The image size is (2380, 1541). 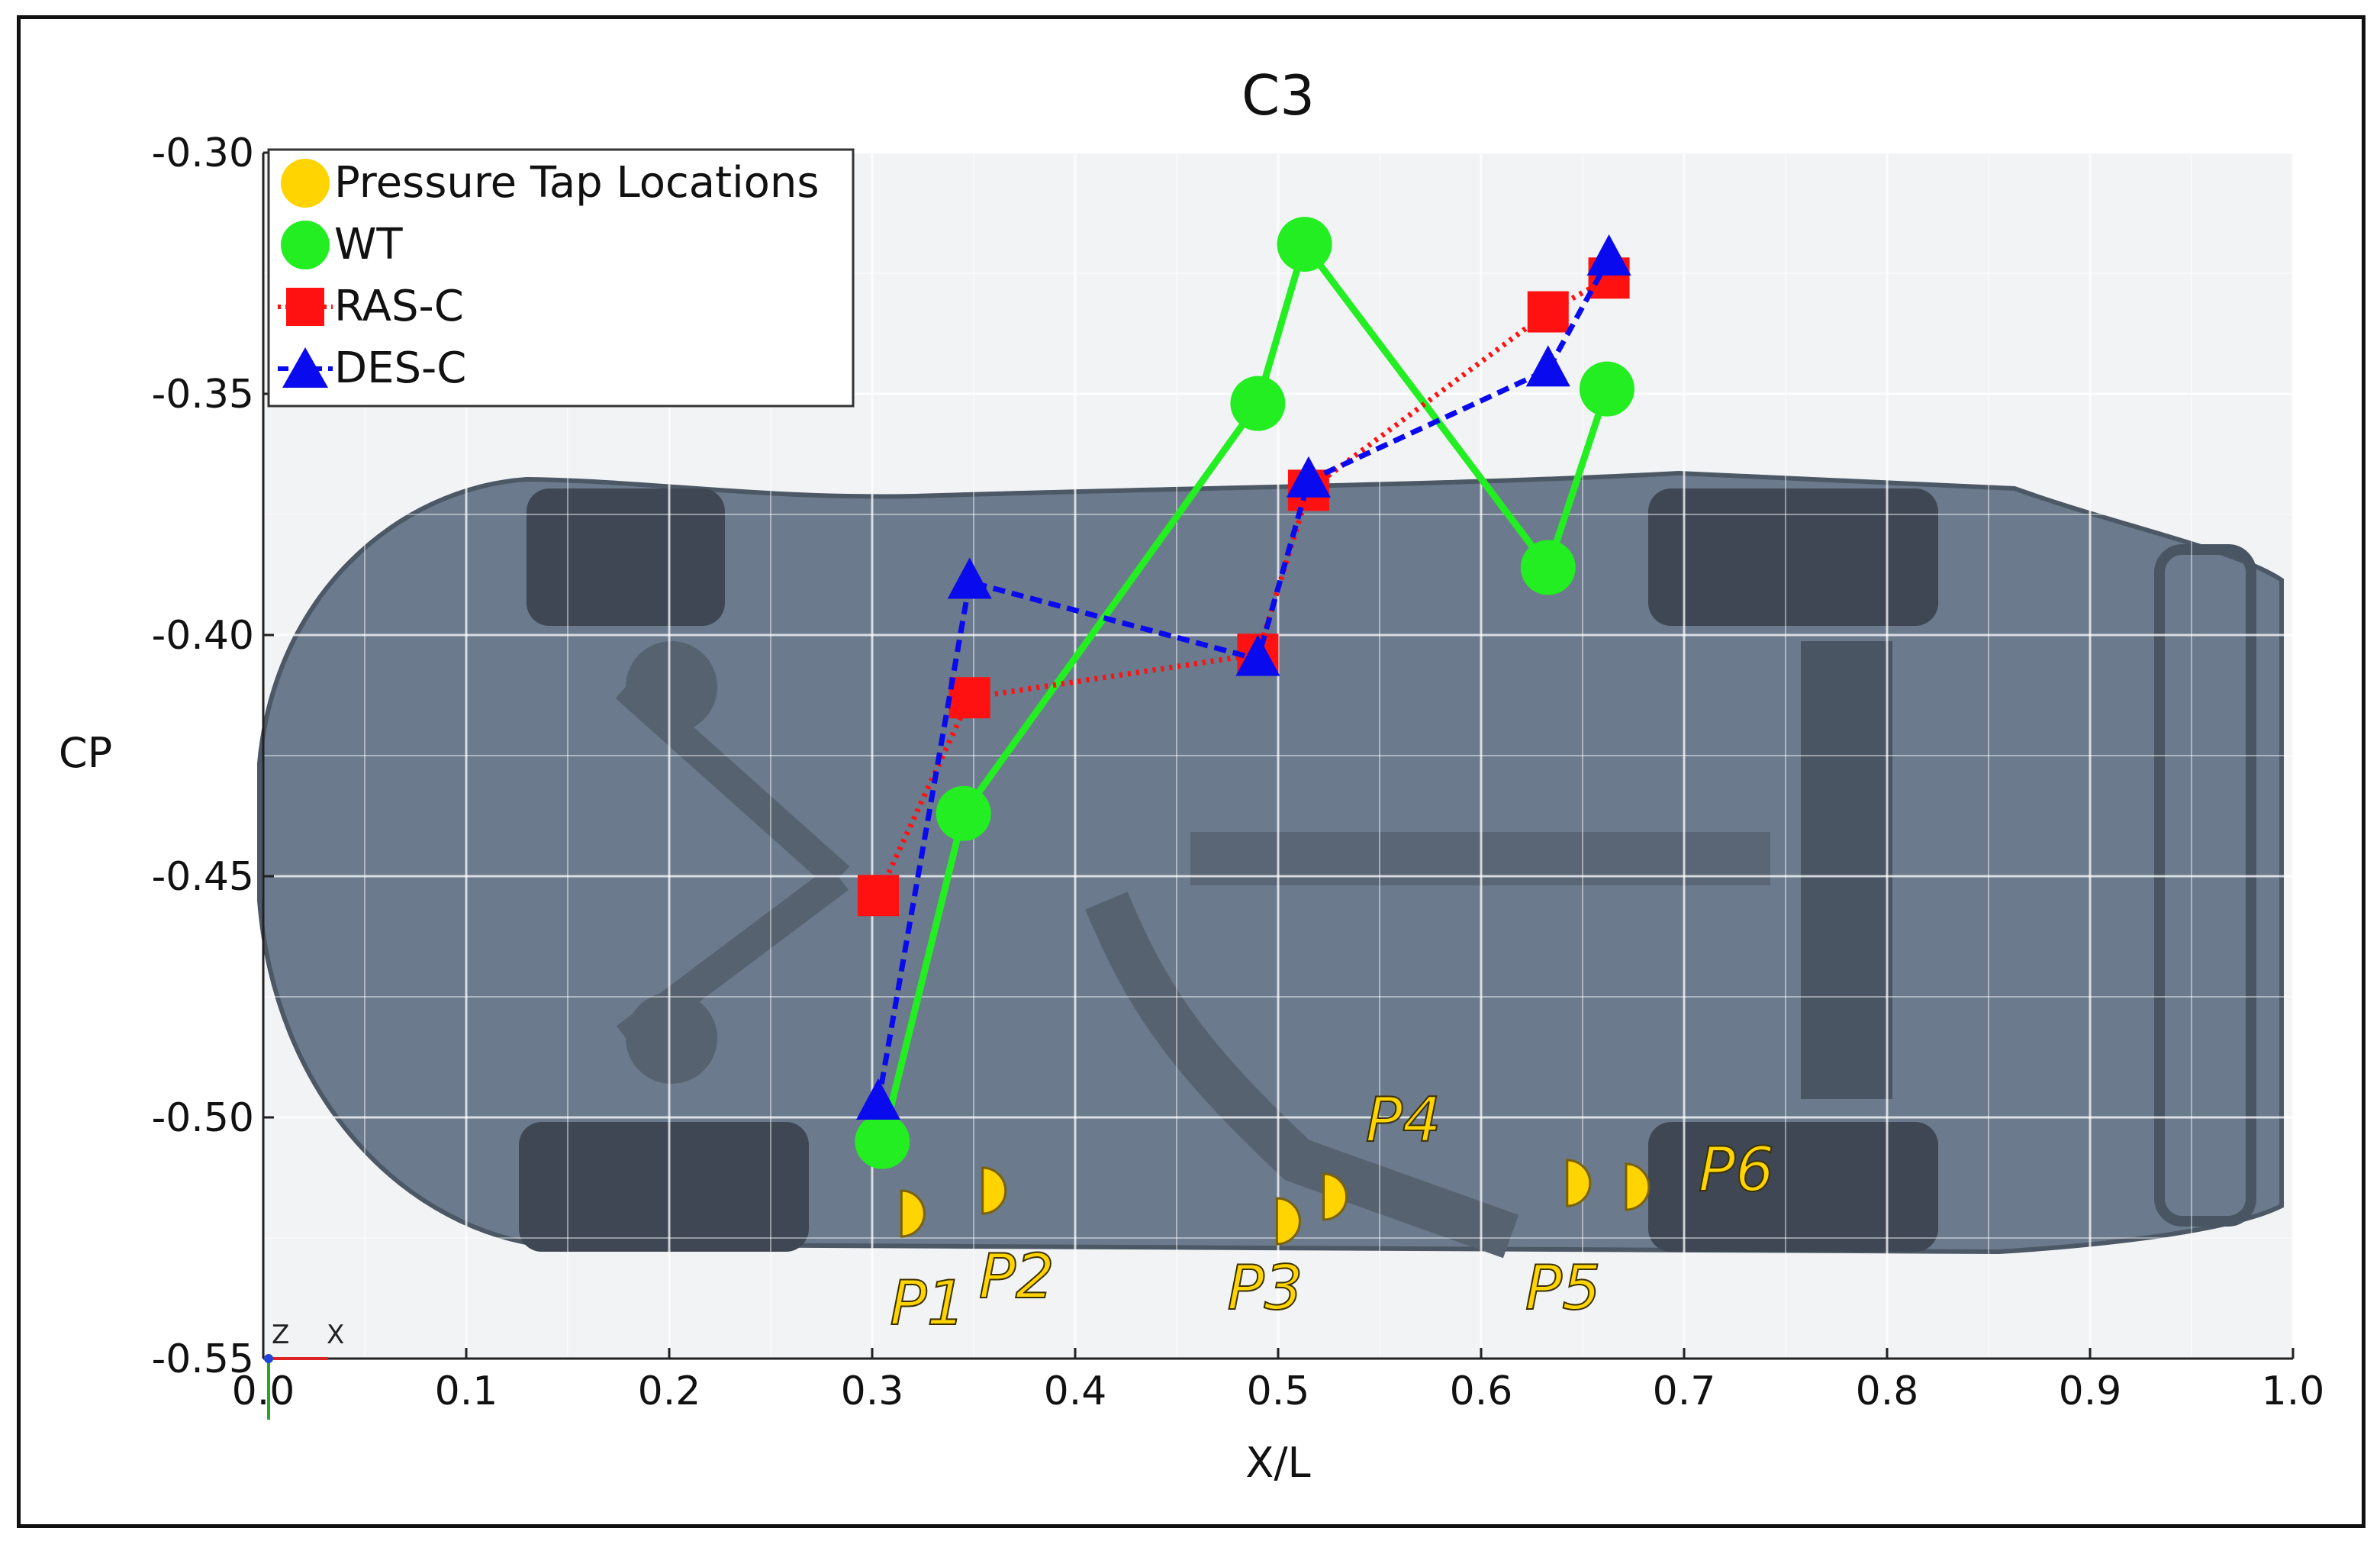 What do you see at coordinates (268, 1358) in the screenshot?
I see `triad-origin` at bounding box center [268, 1358].